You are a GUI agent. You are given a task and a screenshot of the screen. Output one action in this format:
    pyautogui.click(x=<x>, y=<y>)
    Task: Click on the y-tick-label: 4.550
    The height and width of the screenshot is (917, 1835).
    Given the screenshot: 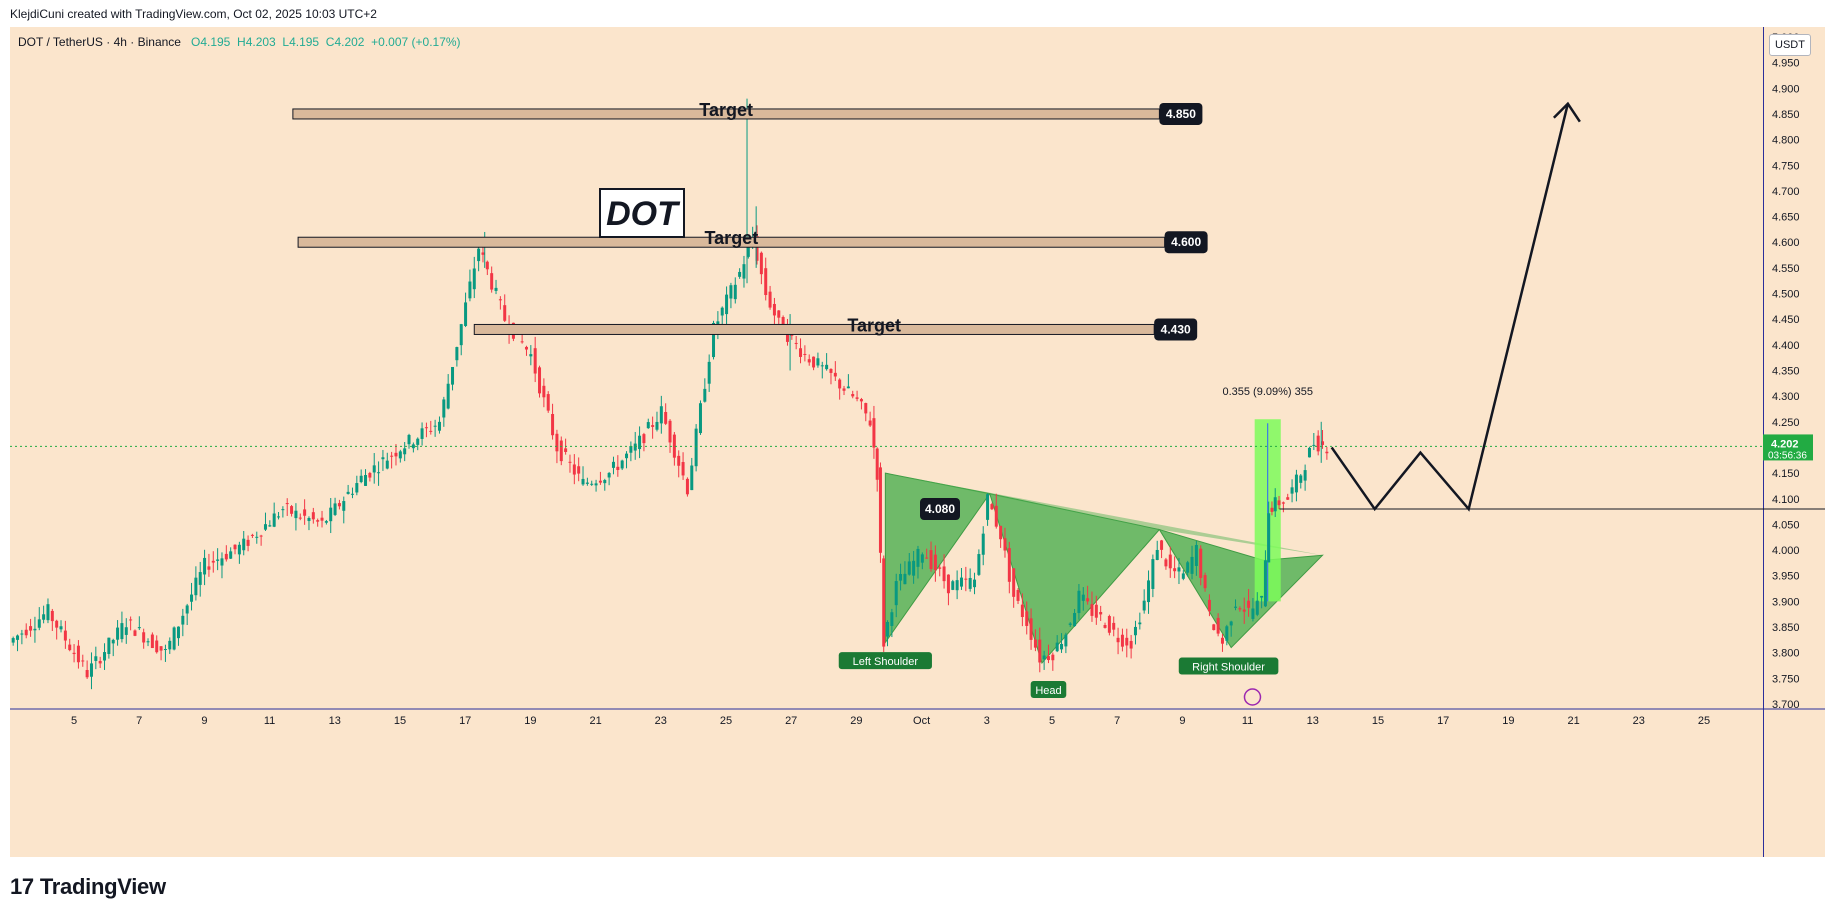 What is the action you would take?
    pyautogui.click(x=1786, y=269)
    